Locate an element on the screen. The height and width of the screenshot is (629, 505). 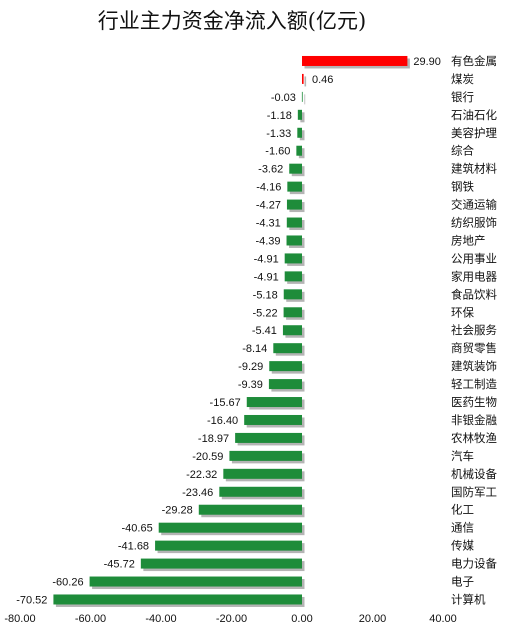
value-label: -5.18 is located at coordinates (265, 295).